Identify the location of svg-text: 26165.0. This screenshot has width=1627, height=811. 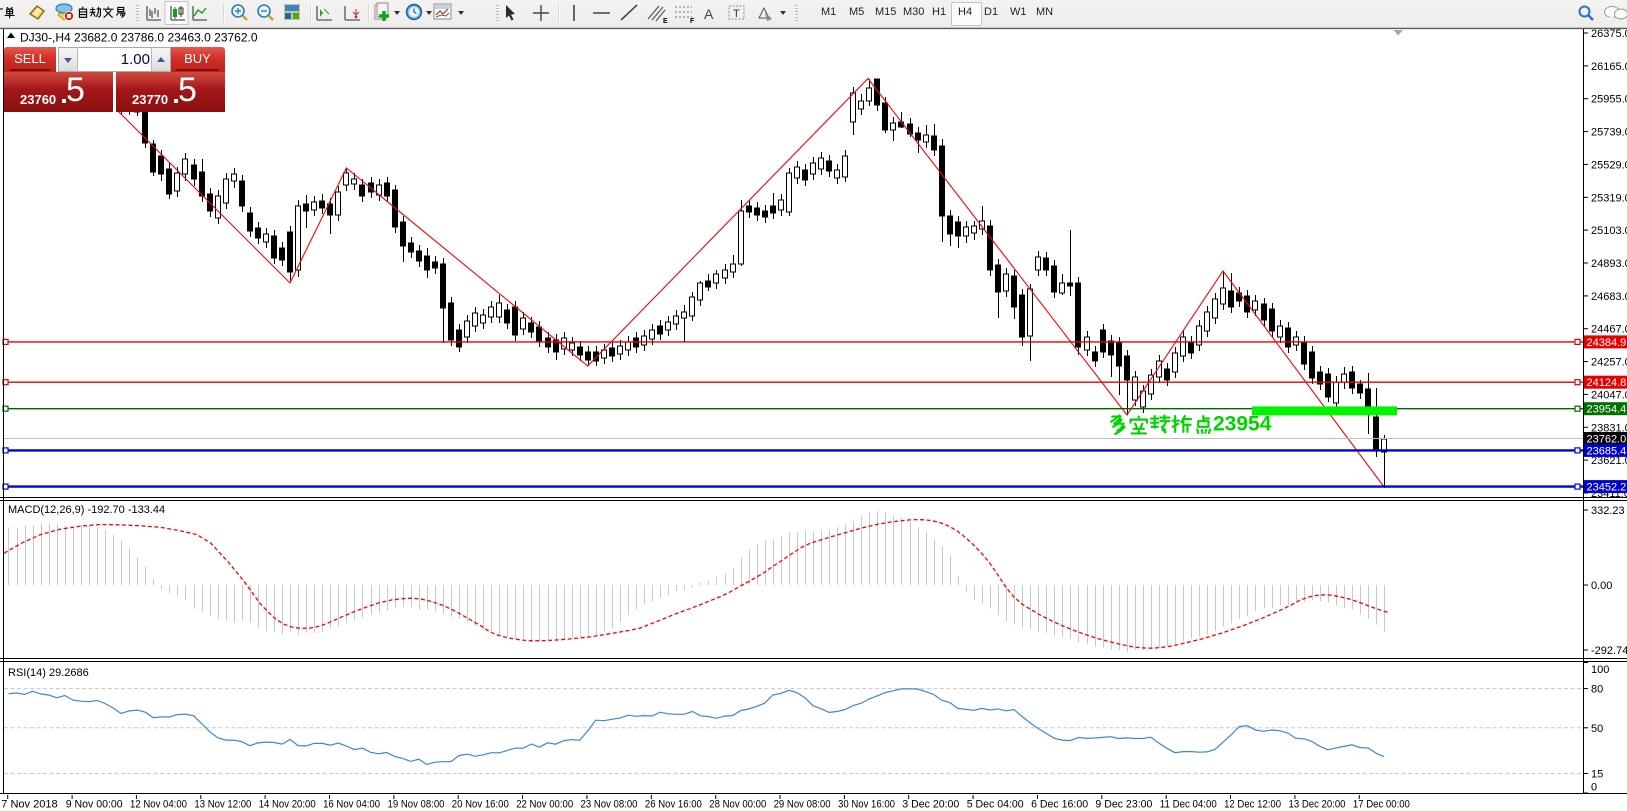
(1609, 67).